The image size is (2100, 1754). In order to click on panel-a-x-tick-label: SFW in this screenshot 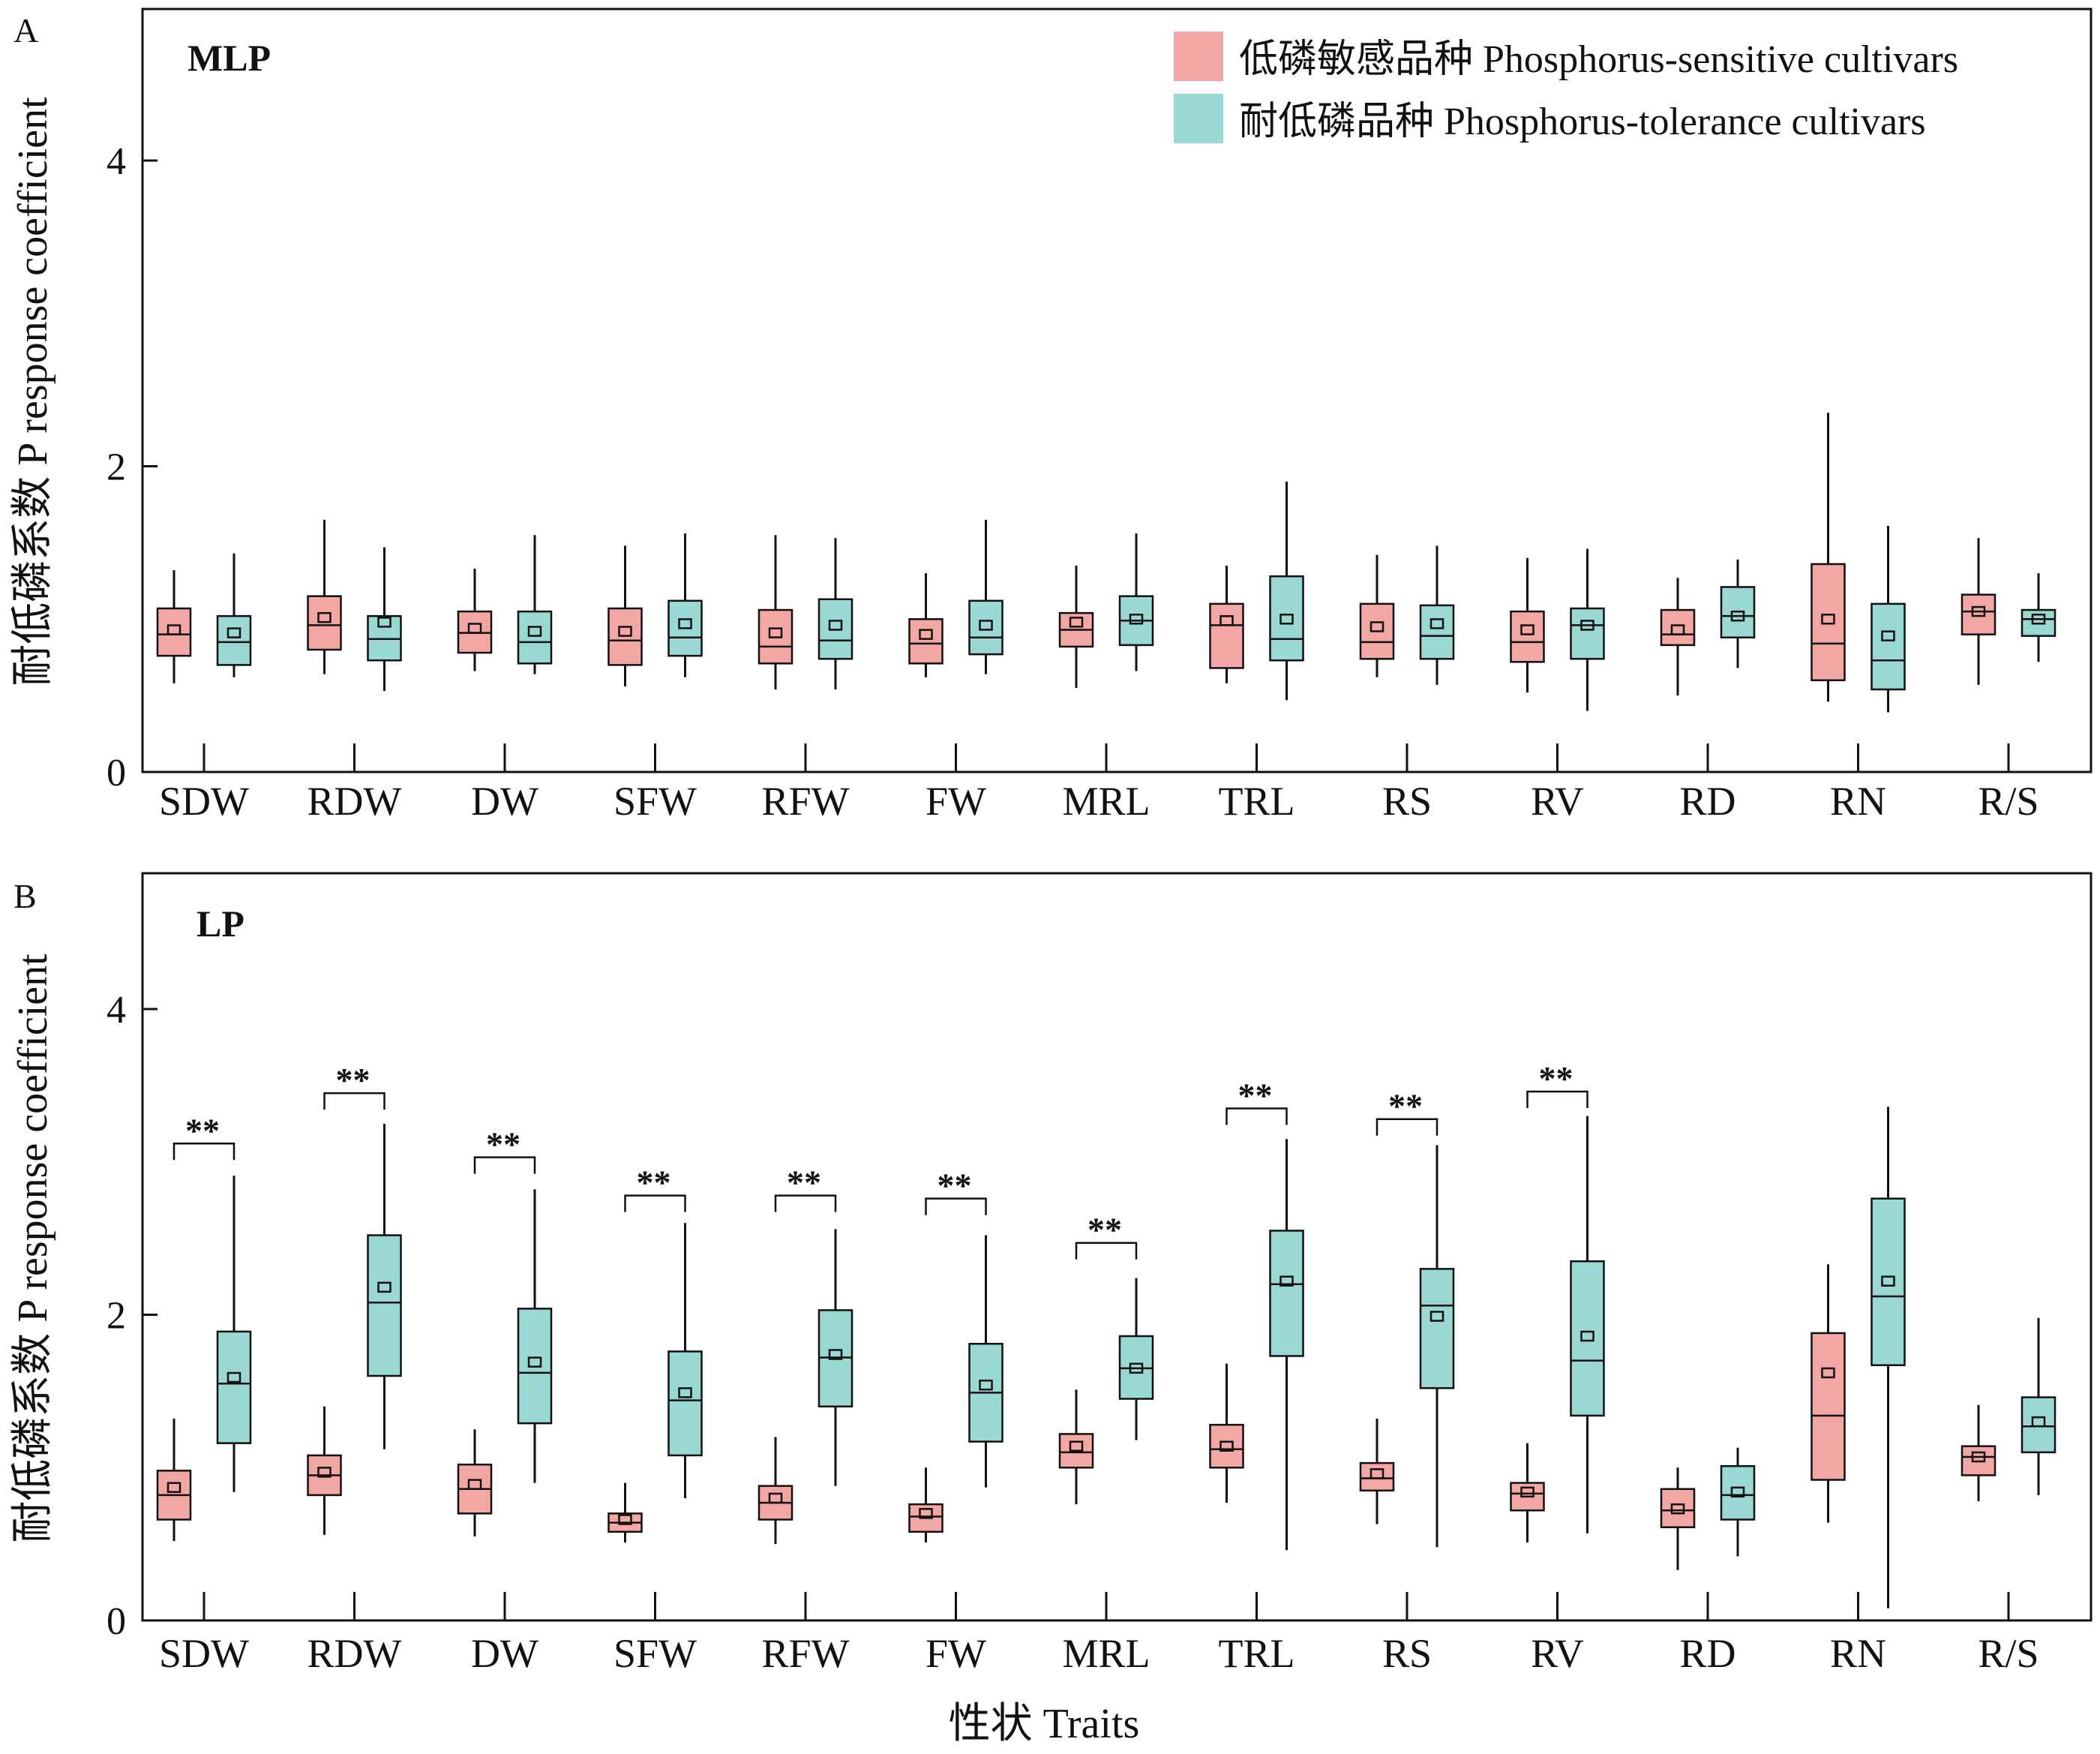, I will do `click(655, 801)`.